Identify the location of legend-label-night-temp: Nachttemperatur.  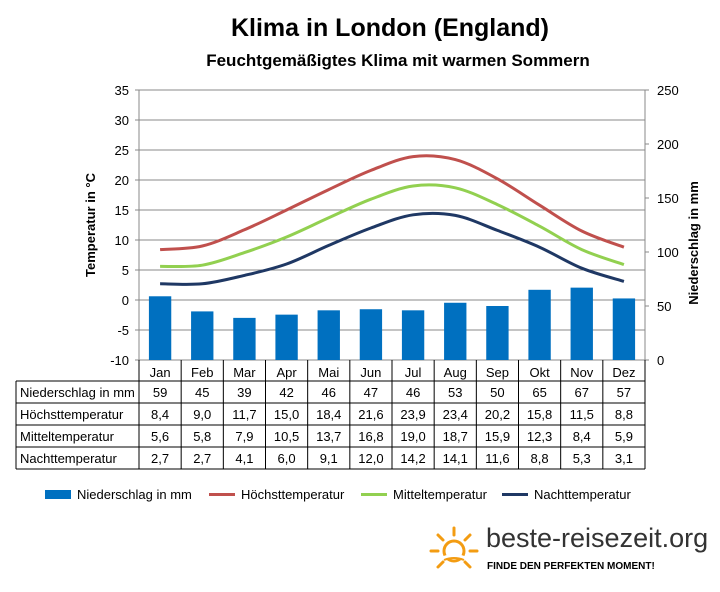
(582, 494).